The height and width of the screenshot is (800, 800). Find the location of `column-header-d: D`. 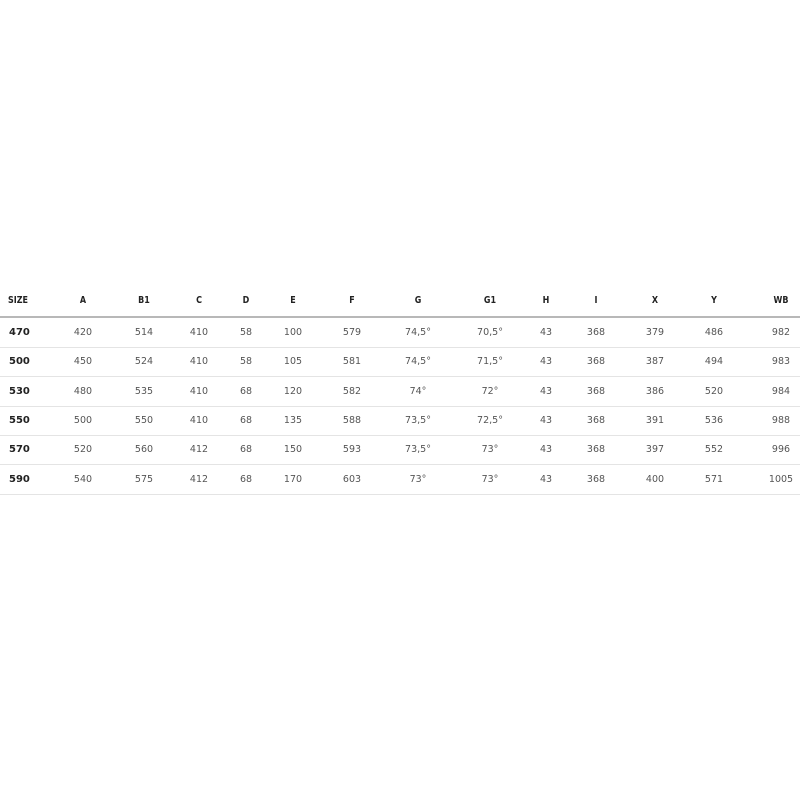

column-header-d: D is located at coordinates (246, 300).